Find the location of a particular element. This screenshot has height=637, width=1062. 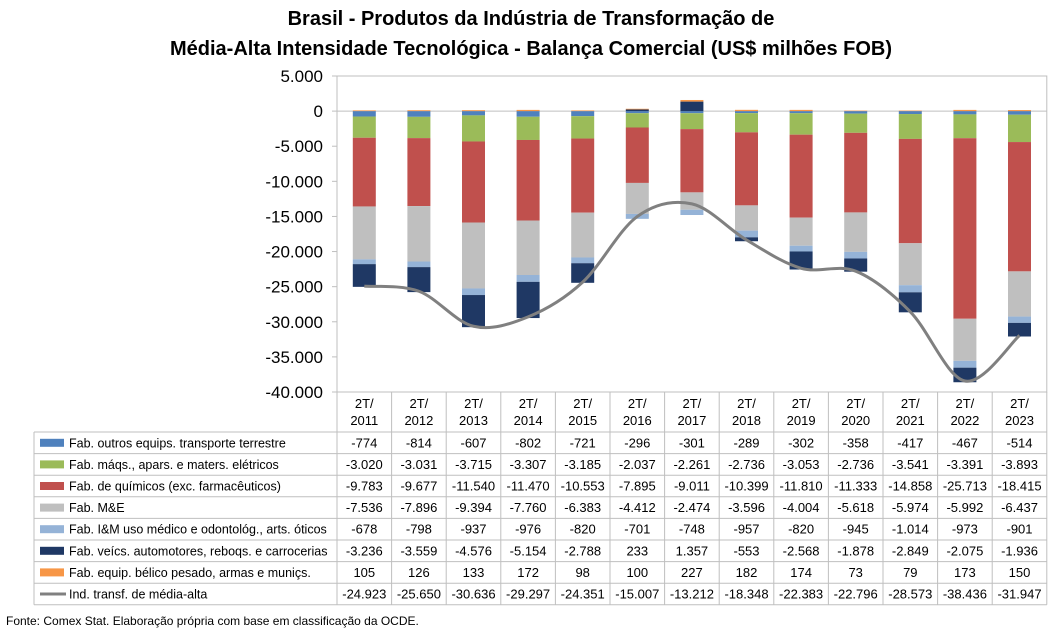

data-value: -9.783 is located at coordinates (364, 486).